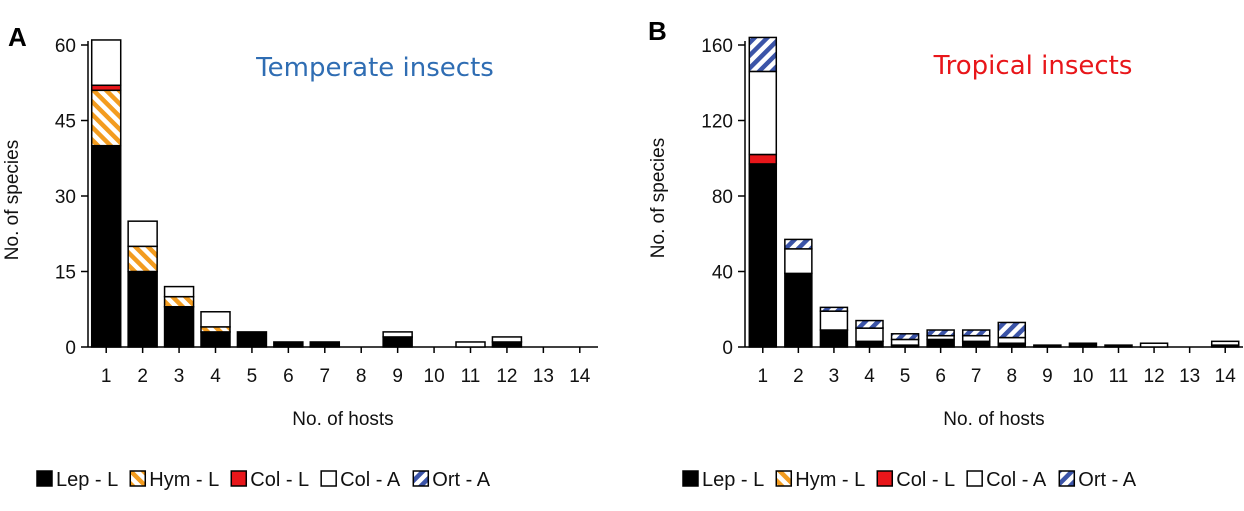 The image size is (1244, 511). What do you see at coordinates (361, 376) in the screenshot?
I see `panel-a-x-tick-label: 8` at bounding box center [361, 376].